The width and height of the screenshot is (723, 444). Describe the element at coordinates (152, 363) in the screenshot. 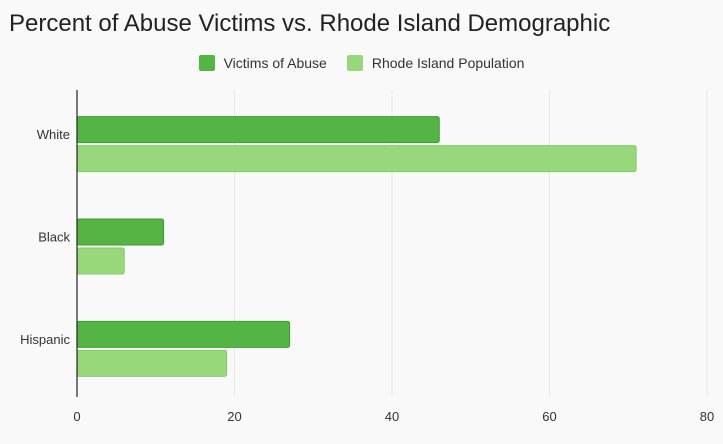

I see `bar-population-hispanic` at that location.